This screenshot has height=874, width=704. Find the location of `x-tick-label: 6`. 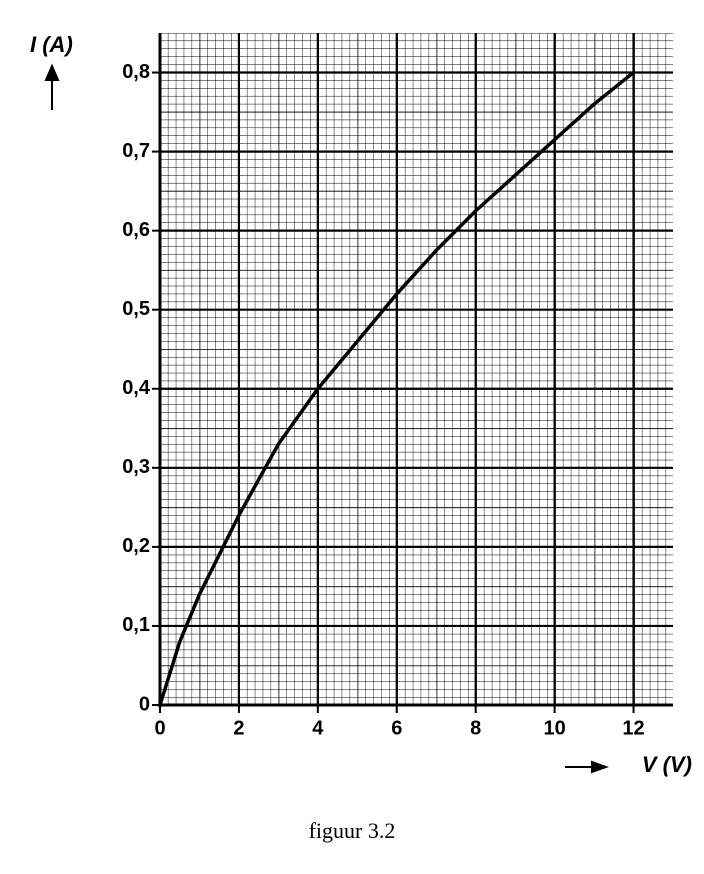

x-tick-label: 6 is located at coordinates (396, 728).